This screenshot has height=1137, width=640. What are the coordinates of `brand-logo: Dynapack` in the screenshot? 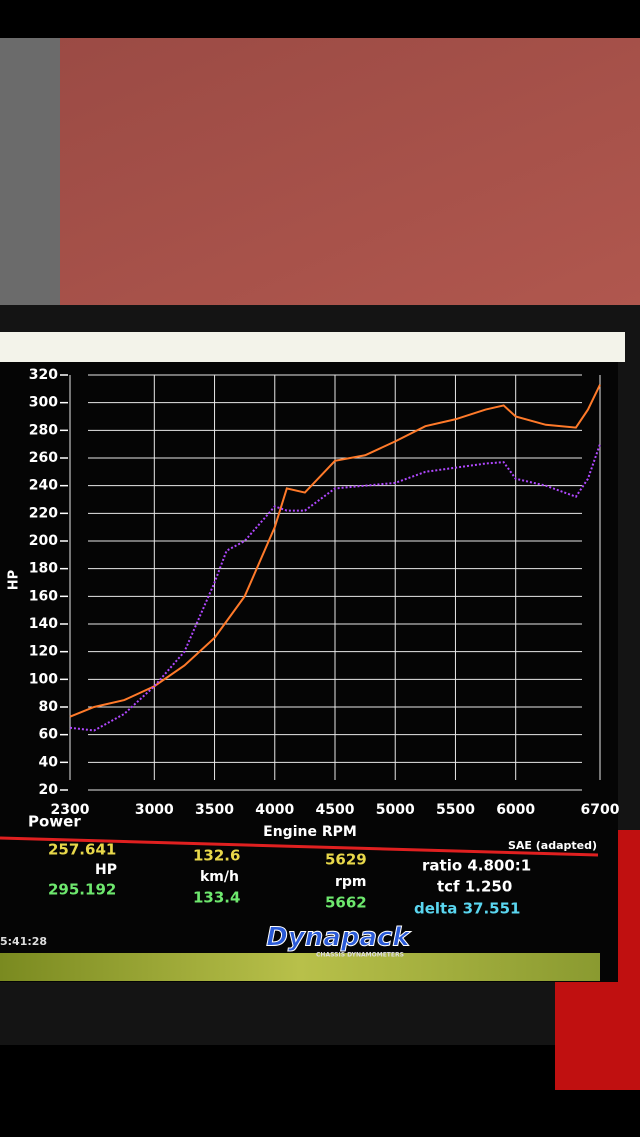 It's located at (338, 938).